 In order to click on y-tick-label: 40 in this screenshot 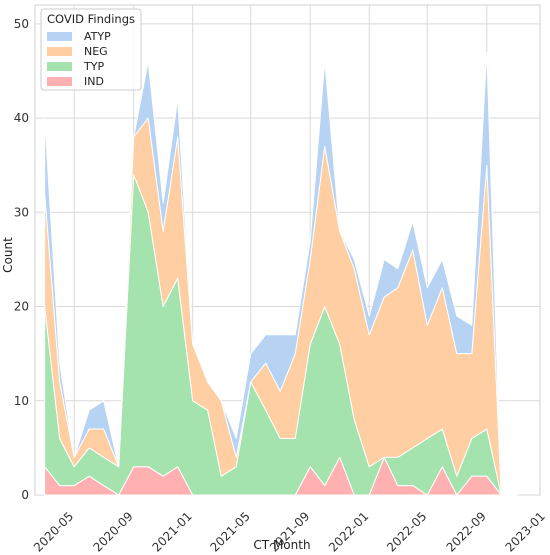, I will do `click(21, 118)`.